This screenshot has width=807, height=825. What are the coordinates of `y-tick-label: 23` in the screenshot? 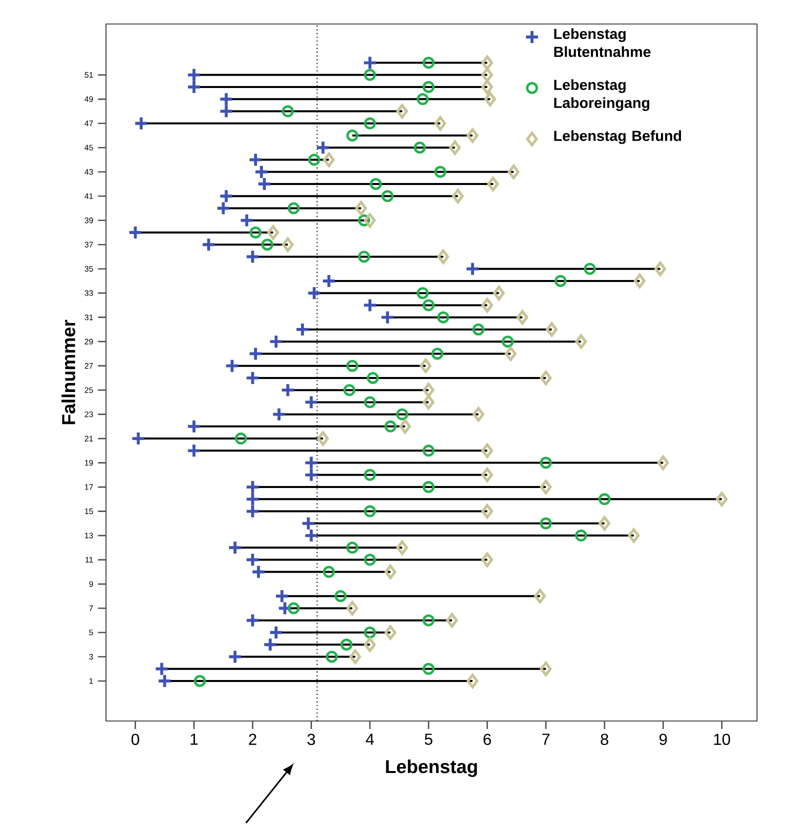 It's located at (88, 414).